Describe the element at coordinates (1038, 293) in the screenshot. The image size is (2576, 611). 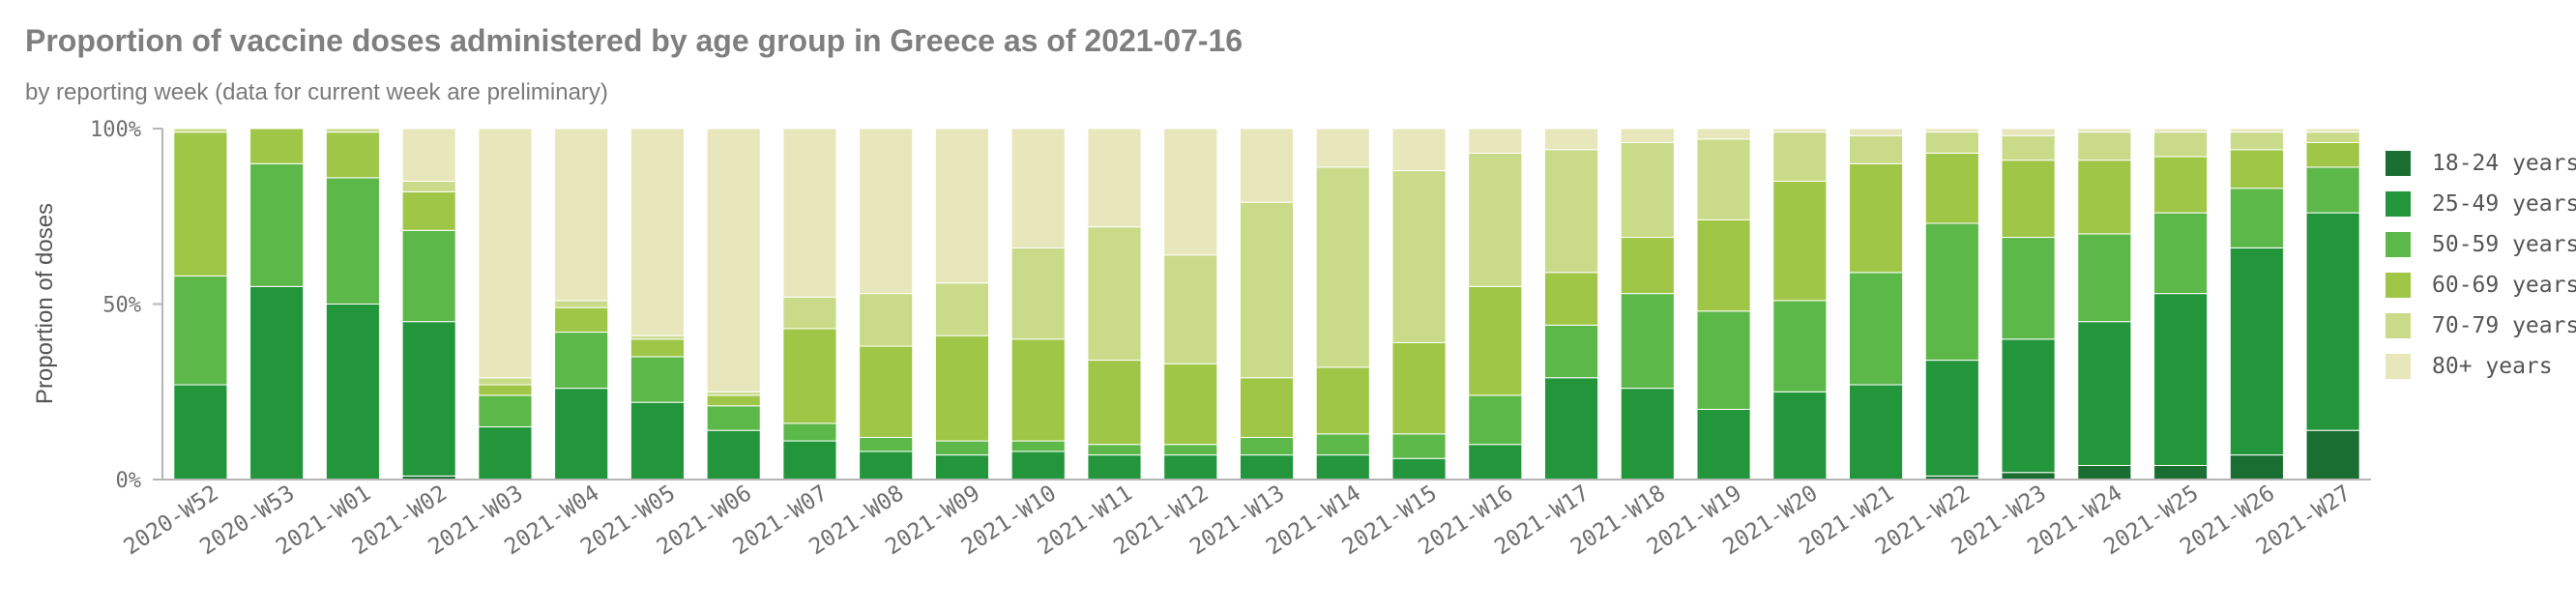
I see `bar-segment-2021-W10-s4` at that location.